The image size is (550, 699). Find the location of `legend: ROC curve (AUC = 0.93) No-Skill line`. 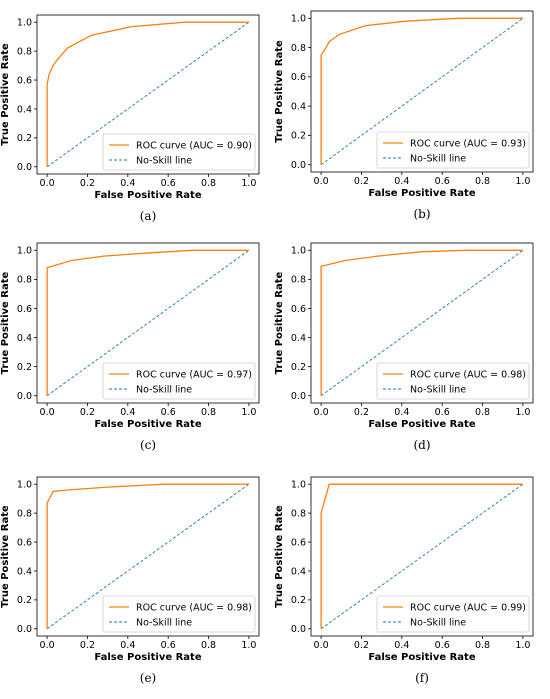

legend: ROC curve (AUC = 0.93) No-Skill line is located at coordinates (453, 150).